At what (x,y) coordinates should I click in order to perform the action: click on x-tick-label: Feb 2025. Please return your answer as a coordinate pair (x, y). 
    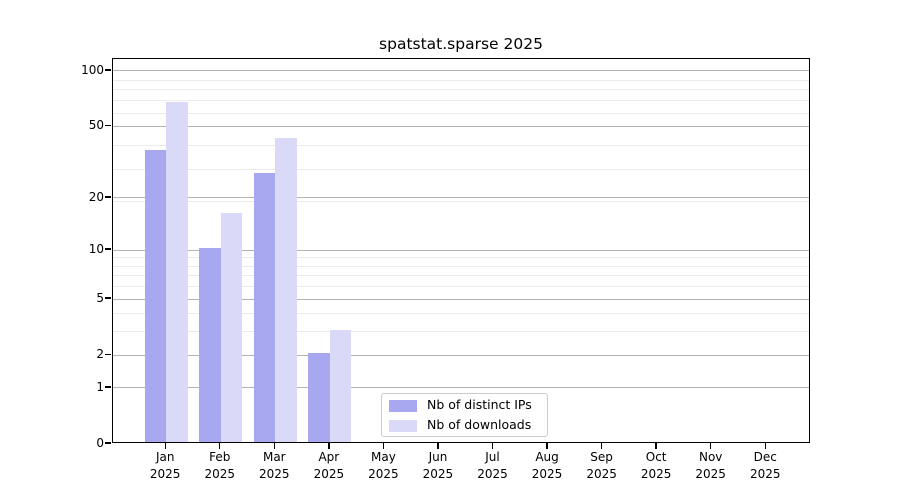
    Looking at the image, I should click on (220, 465).